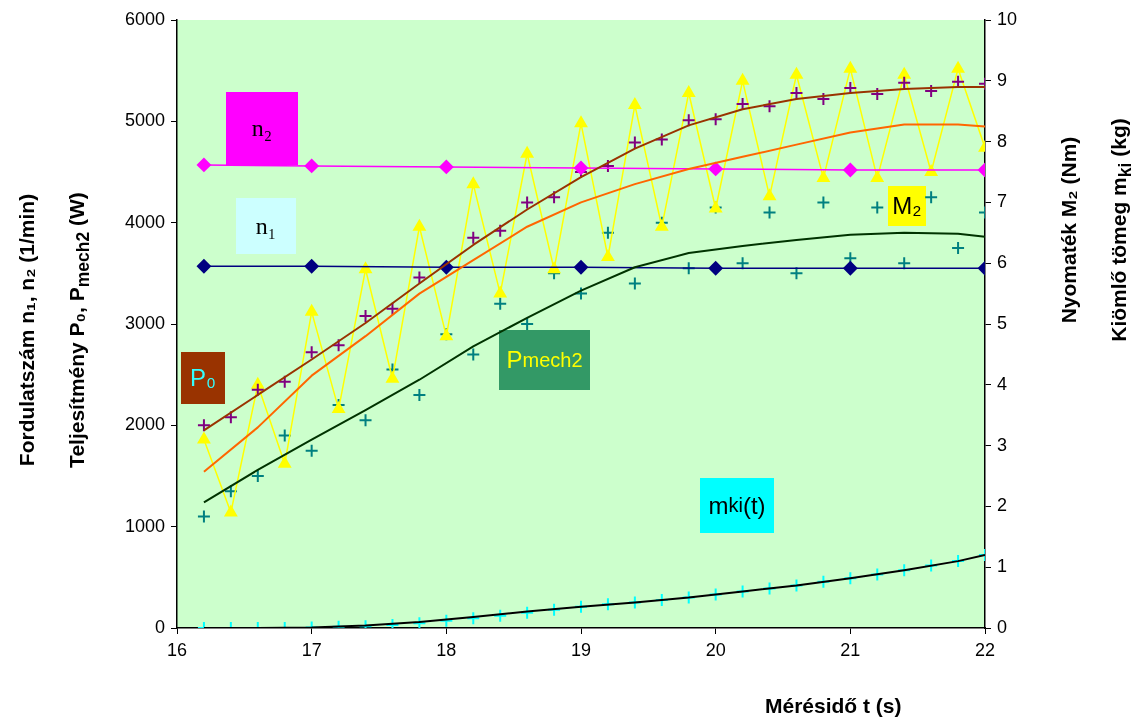 The height and width of the screenshot is (726, 1136). Describe the element at coordinates (1002, 79) in the screenshot. I see `y2-tick-label: 9` at that location.